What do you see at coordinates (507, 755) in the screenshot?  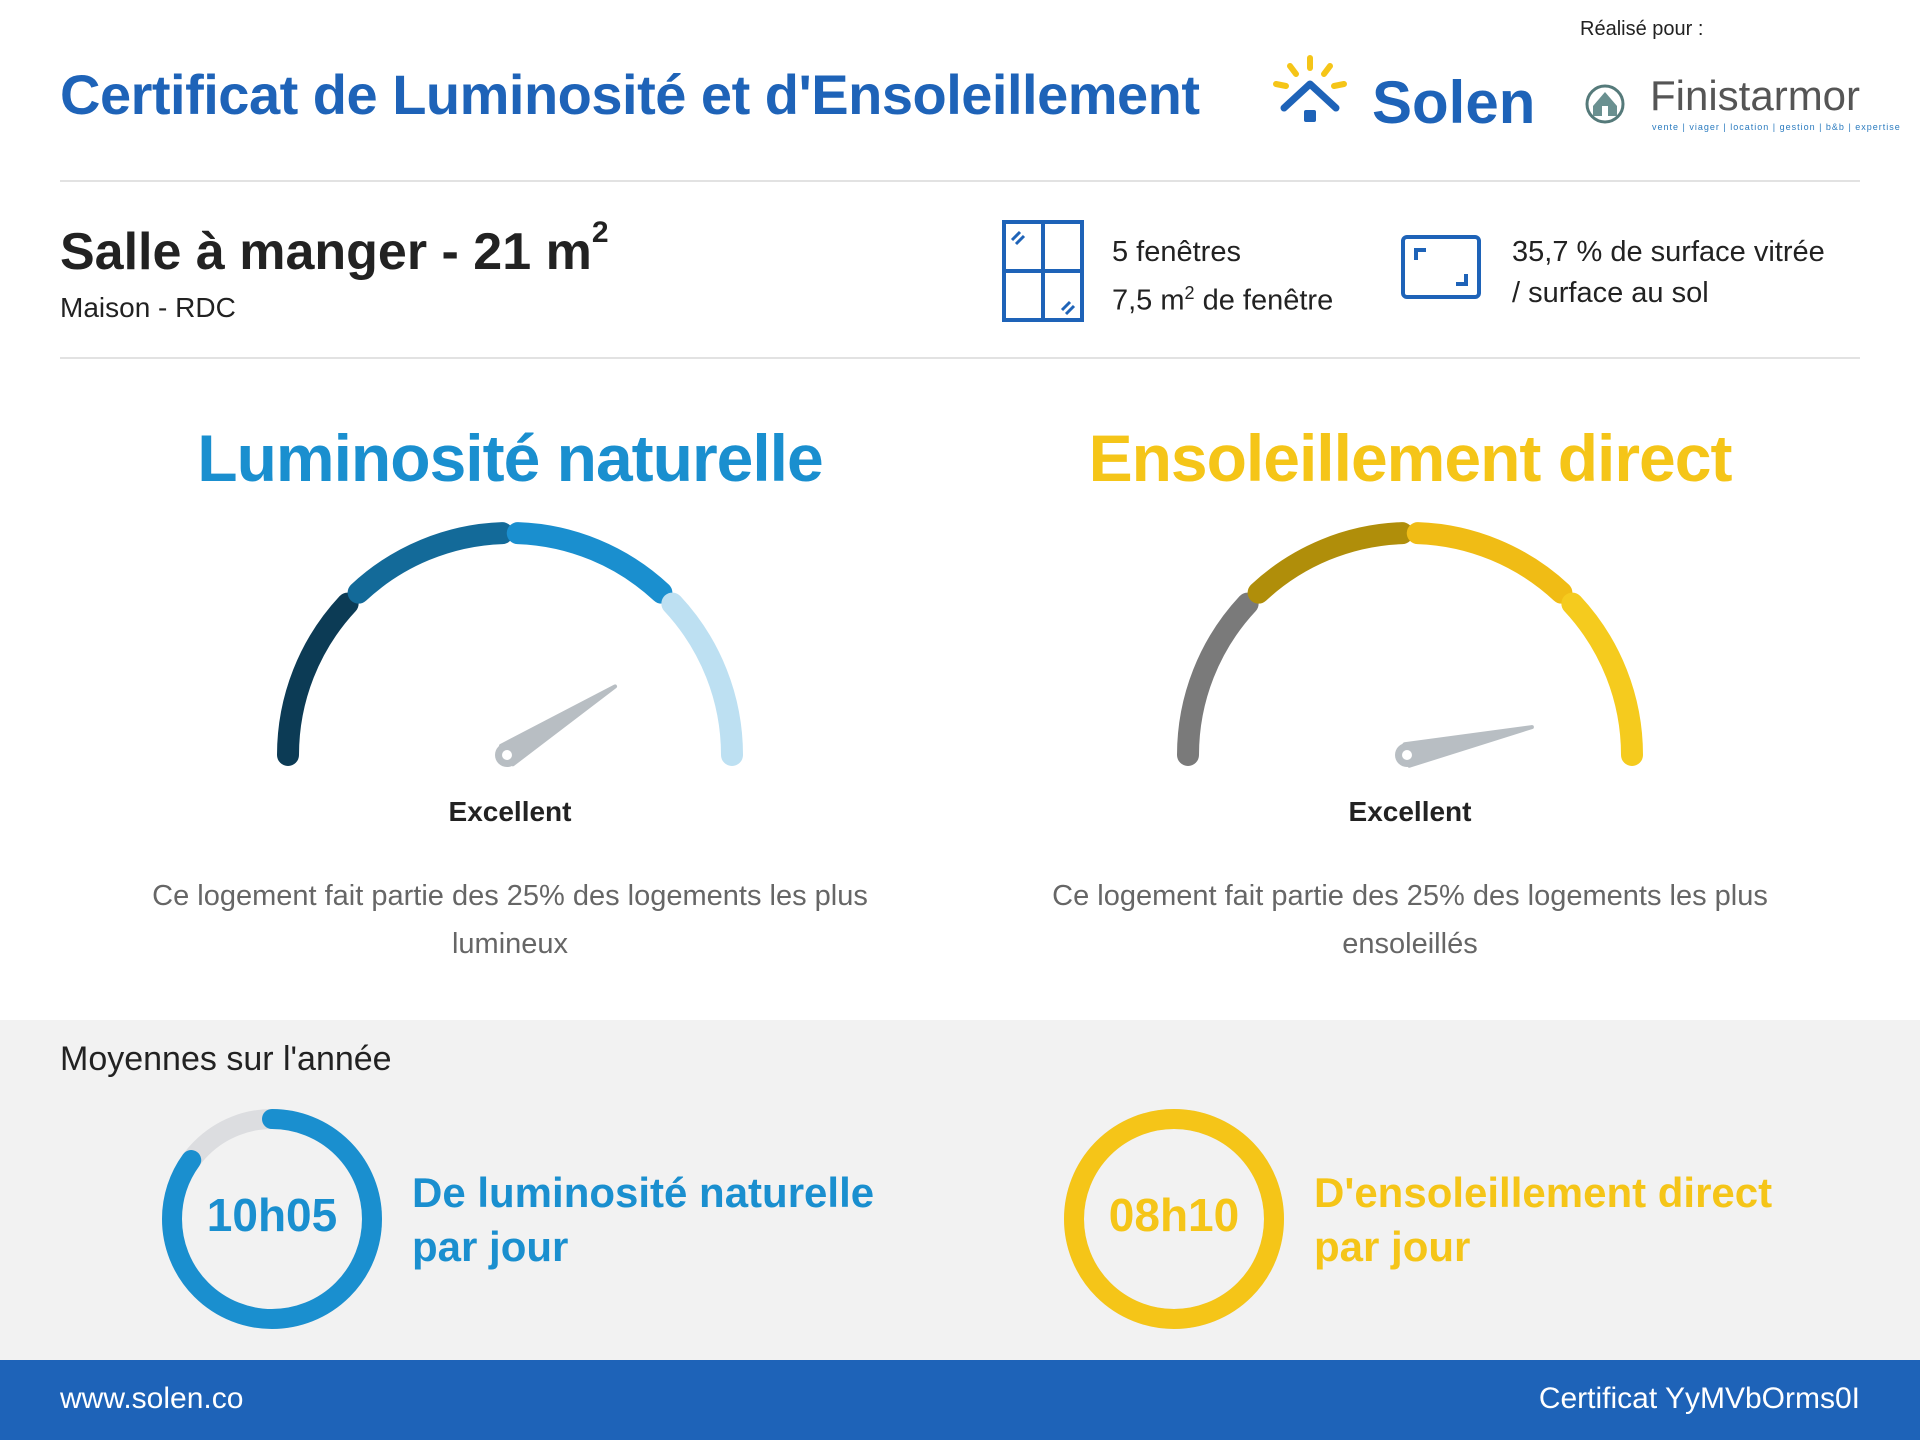 I see `luminosite-gauge-hub-dot` at bounding box center [507, 755].